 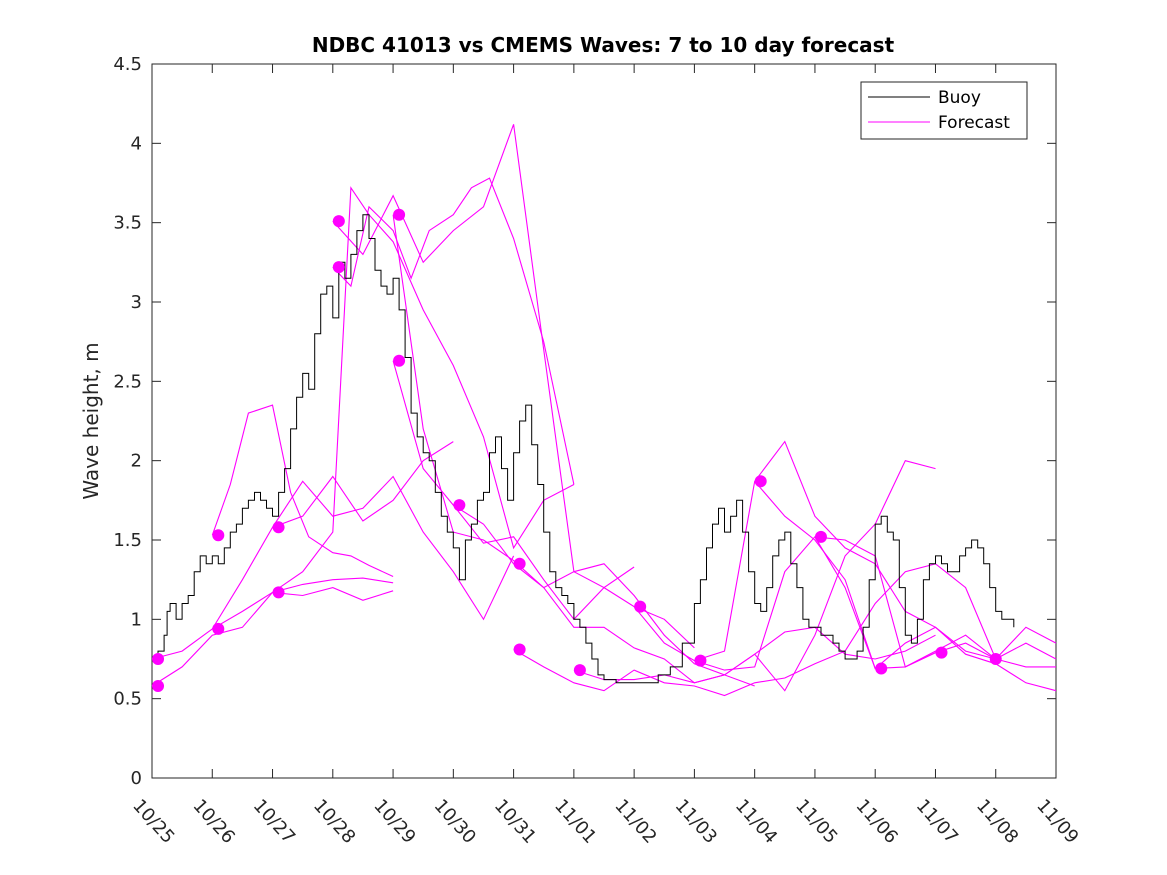 What do you see at coordinates (696, 821) in the screenshot?
I see `x-tick-label: 11/03` at bounding box center [696, 821].